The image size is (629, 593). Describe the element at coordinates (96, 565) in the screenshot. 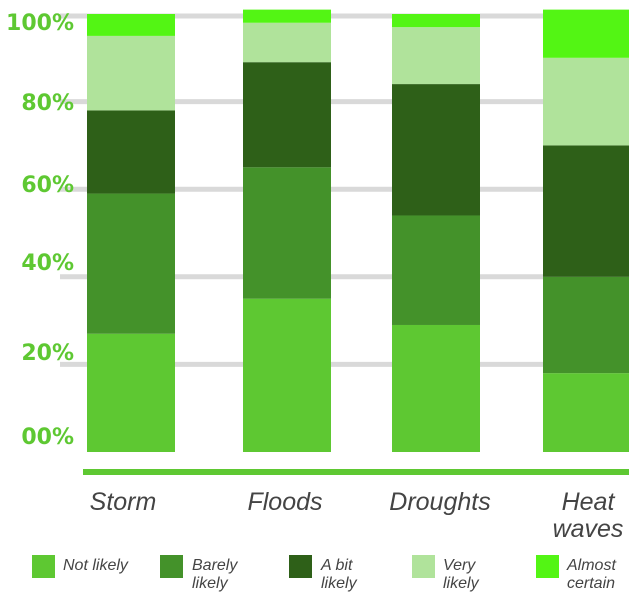

I see `legend-label: Not likely` at that location.